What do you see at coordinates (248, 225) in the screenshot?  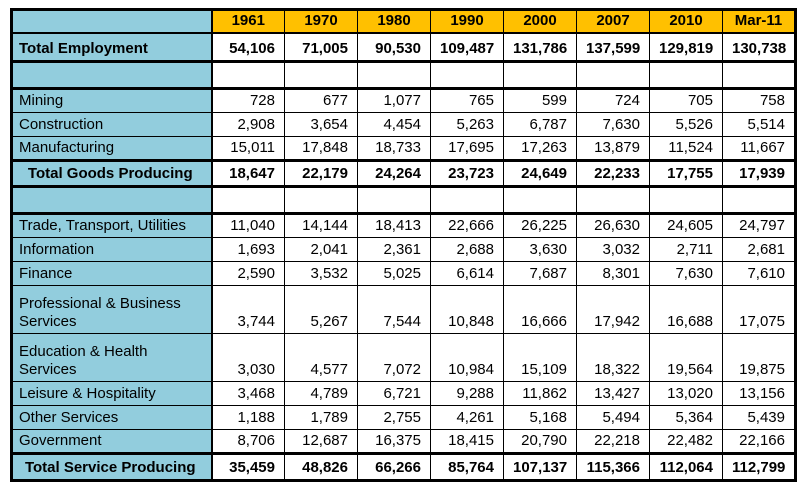 I see `value-cell: 11,040` at bounding box center [248, 225].